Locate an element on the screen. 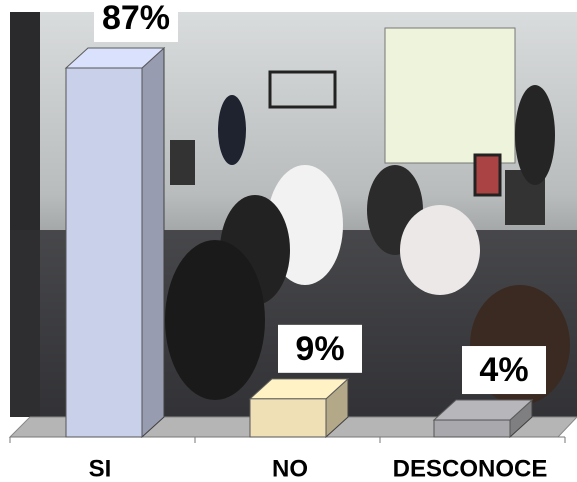 The height and width of the screenshot is (482, 577). x-tick-label: DESCONOCE is located at coordinates (470, 468).